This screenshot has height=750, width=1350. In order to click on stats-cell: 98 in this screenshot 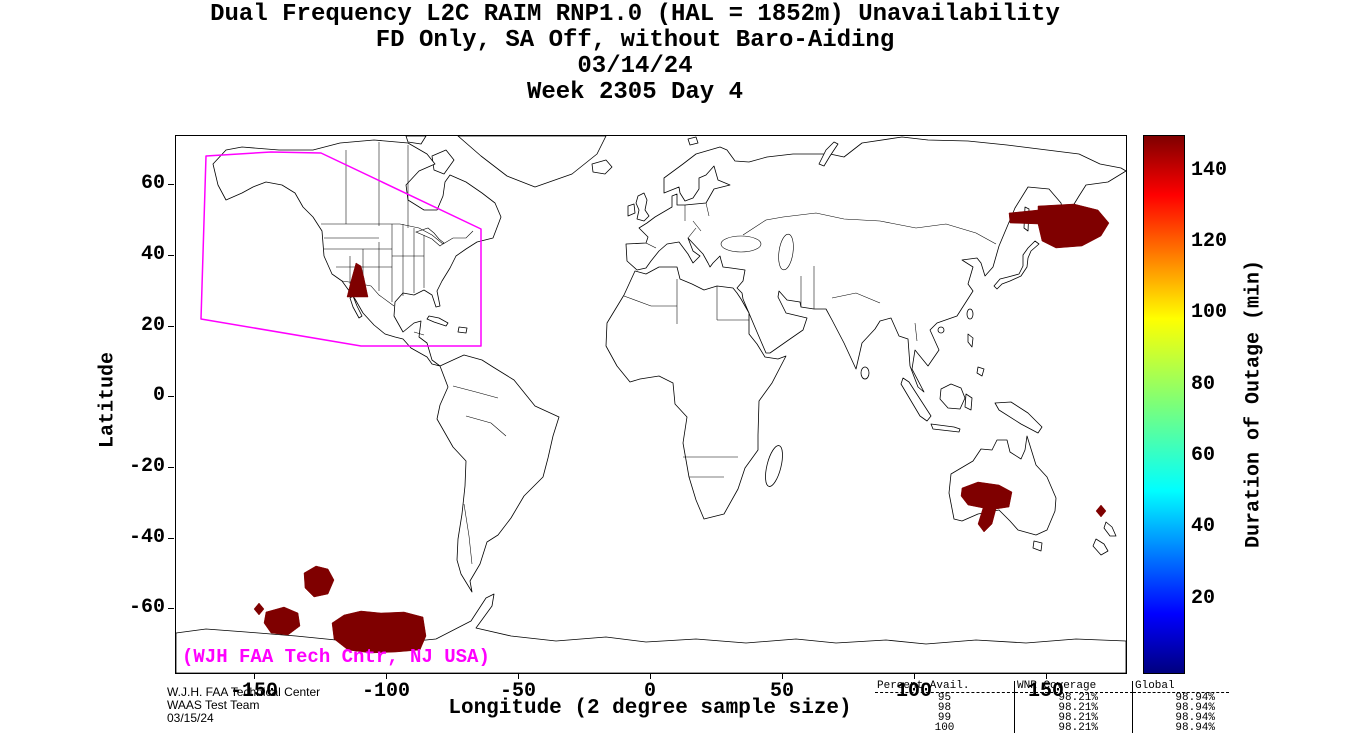, I will do `click(945, 708)`.